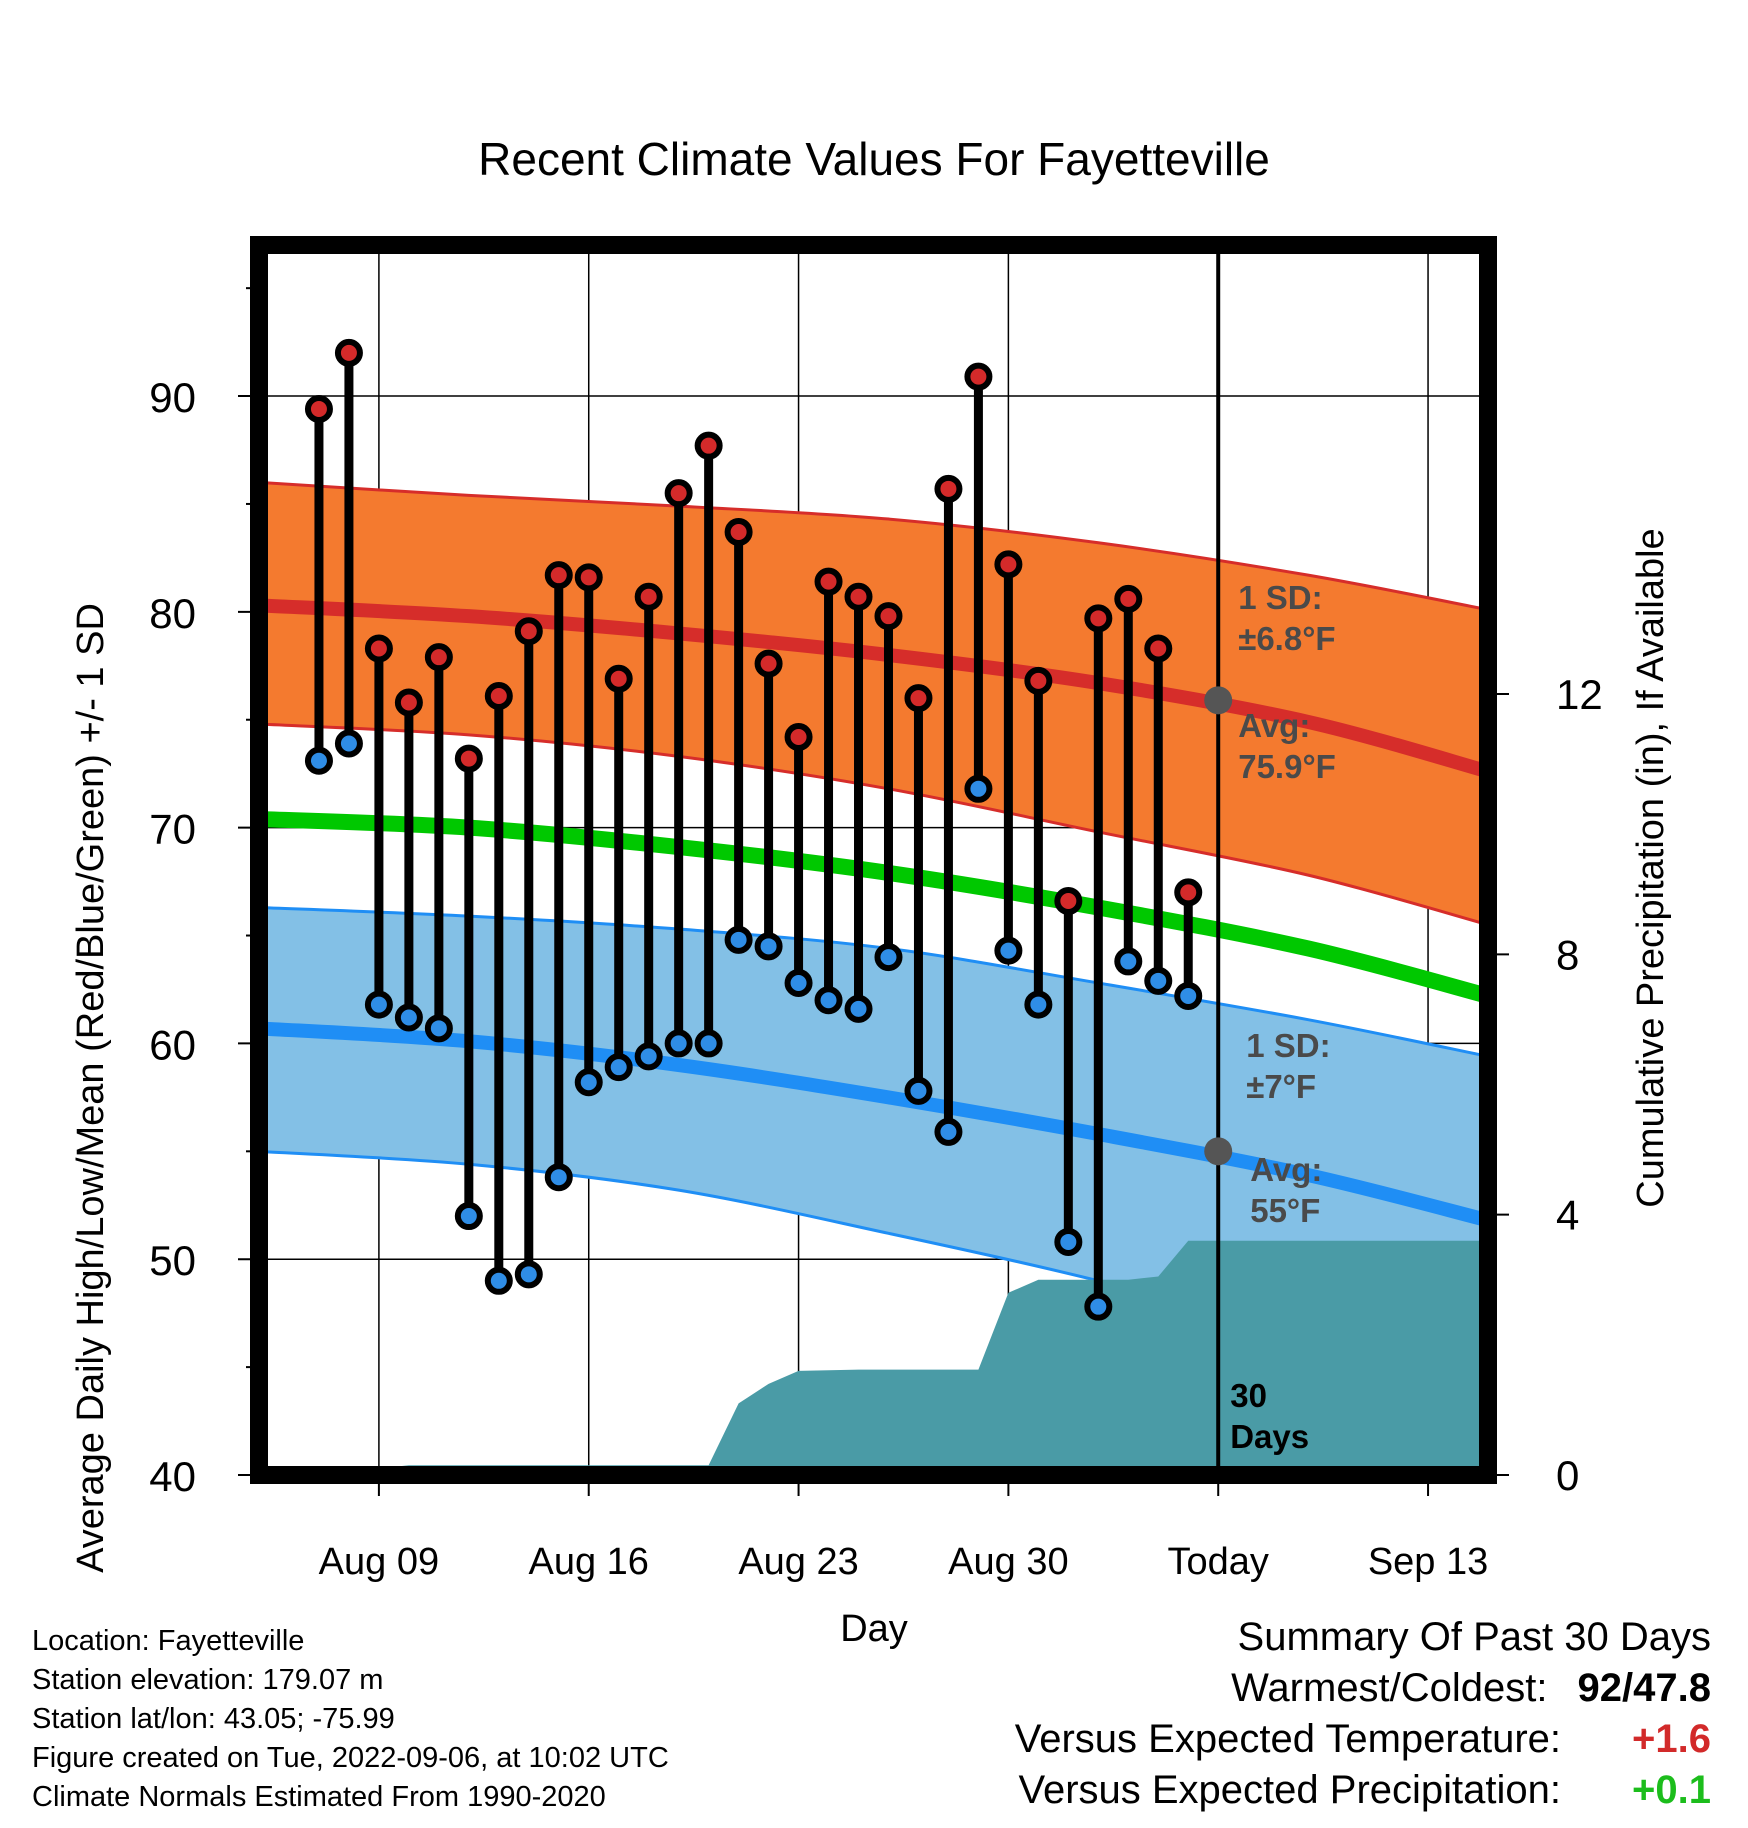 This screenshot has height=1828, width=1748. Describe the element at coordinates (1269, 1416) in the screenshot. I see `window-annotation: 30 Days` at that location.